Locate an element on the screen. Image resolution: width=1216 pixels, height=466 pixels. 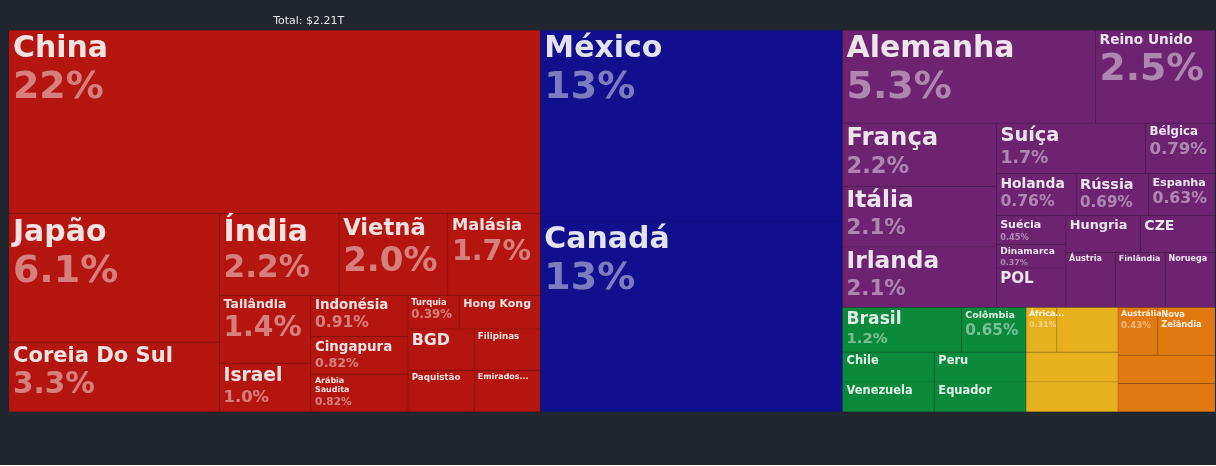
category-label: Austrália is located at coordinates (1141, 314).